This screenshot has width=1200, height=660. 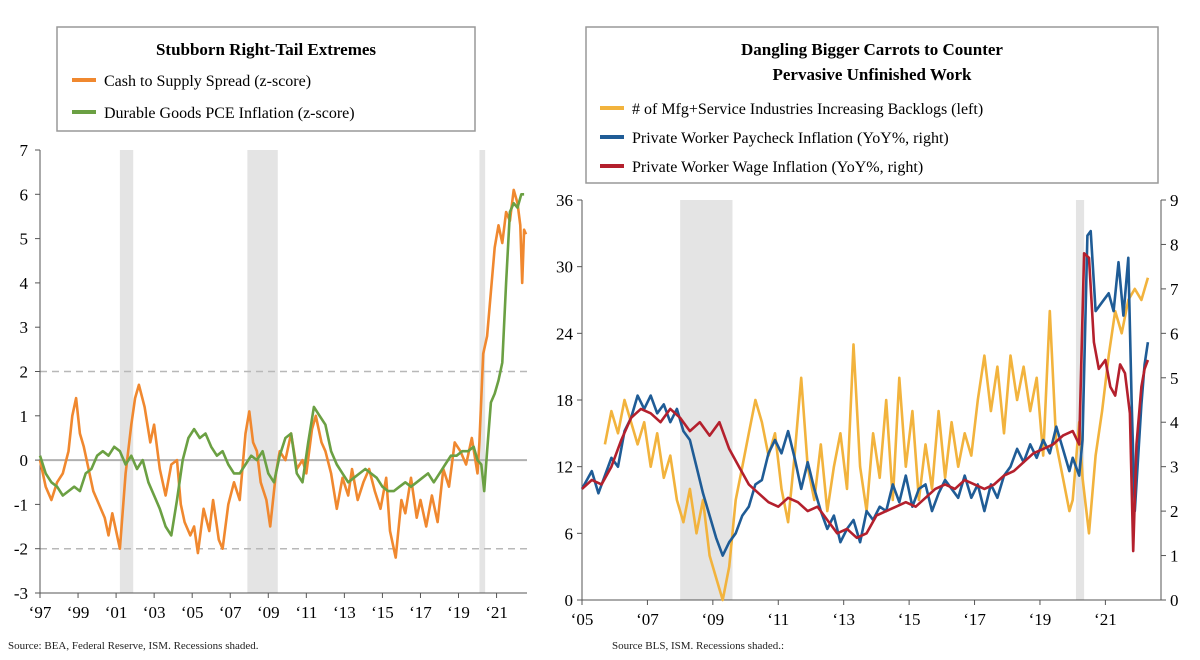 What do you see at coordinates (1174, 467) in the screenshot?
I see `right-right-y-tick-label: 3` at bounding box center [1174, 467].